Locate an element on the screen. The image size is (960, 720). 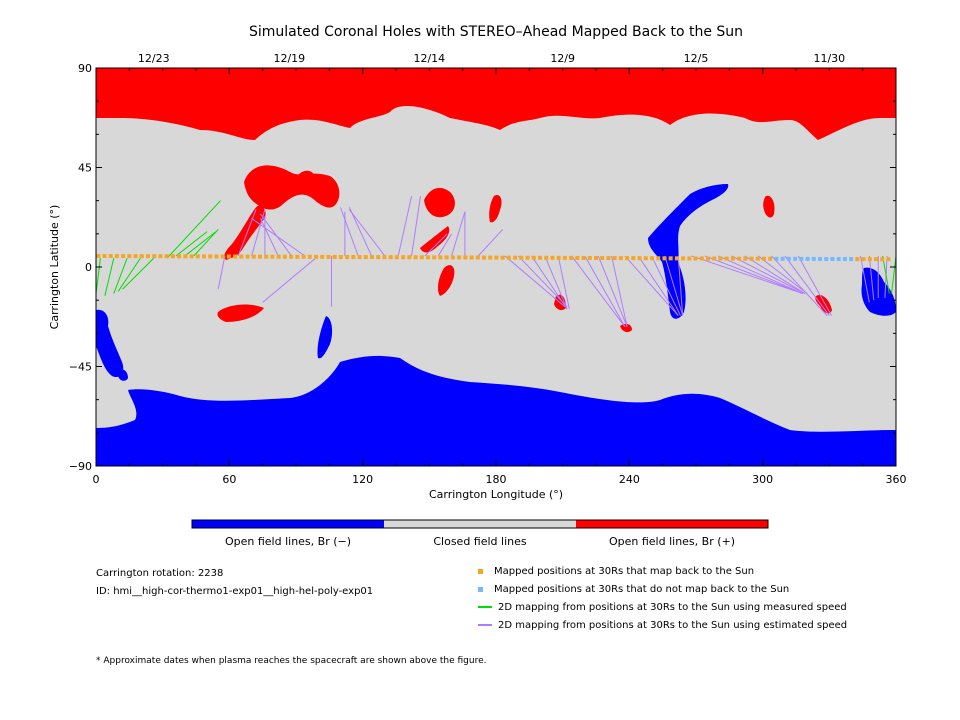
north-hole-tail is located at coordinates (245, 232).